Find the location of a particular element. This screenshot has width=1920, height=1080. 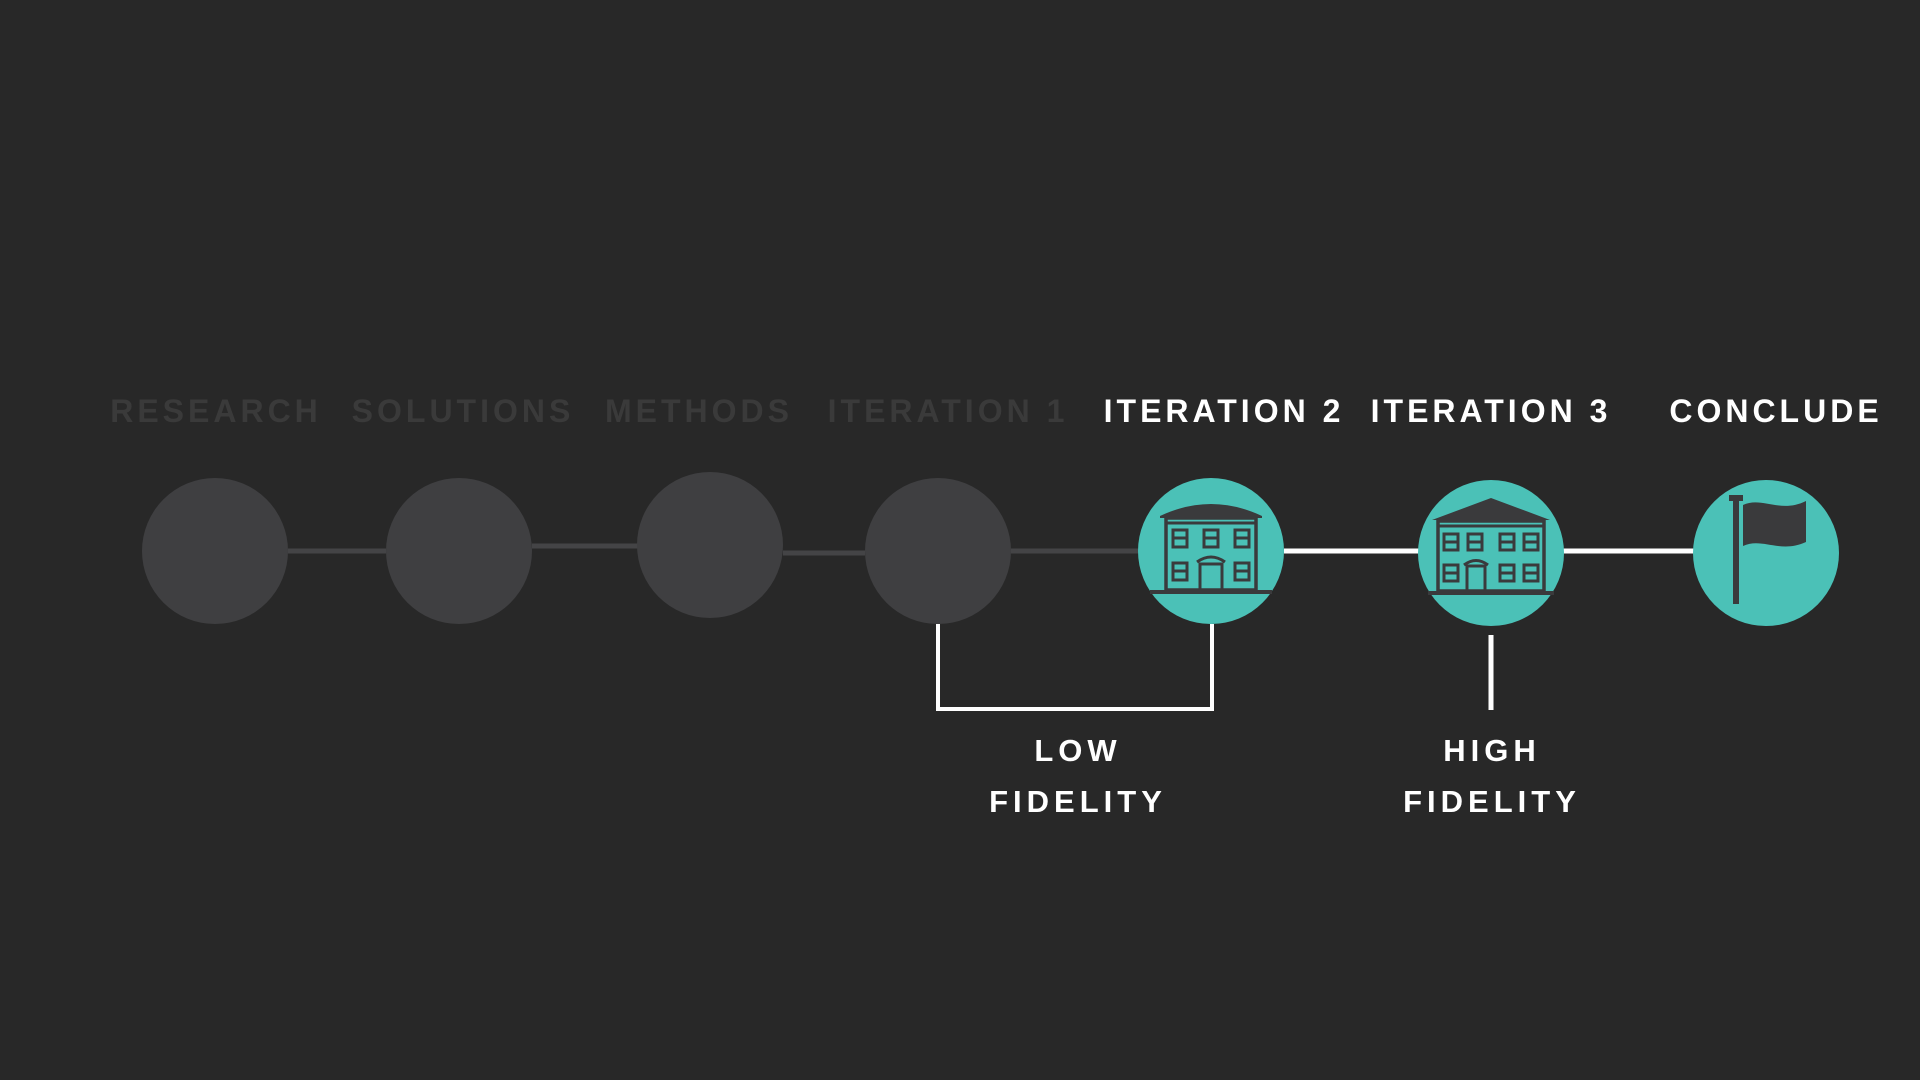

step-circle-research is located at coordinates (215, 551).